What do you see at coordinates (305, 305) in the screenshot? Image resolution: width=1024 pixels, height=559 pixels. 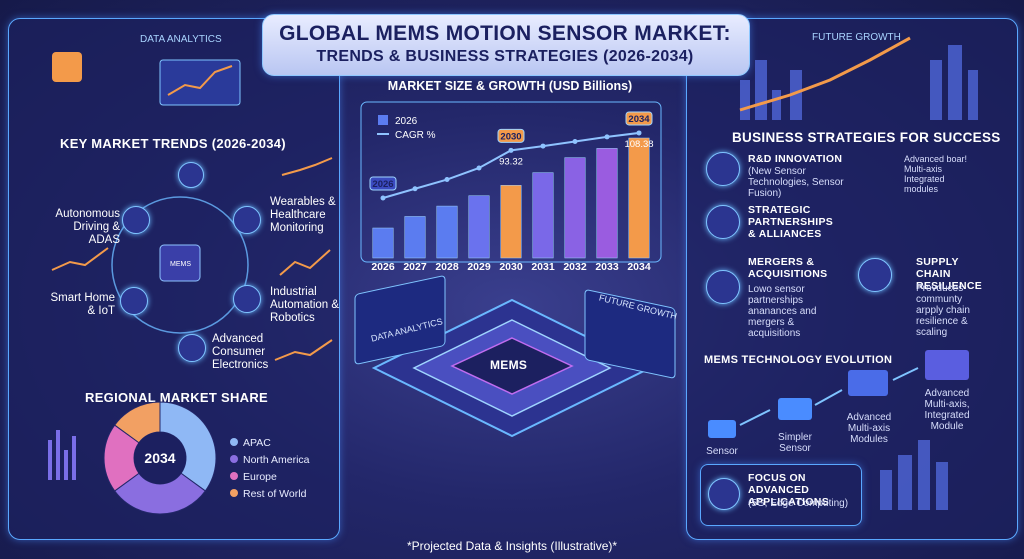 I see `trend-item: Industrial Automation & Robotics` at bounding box center [305, 305].